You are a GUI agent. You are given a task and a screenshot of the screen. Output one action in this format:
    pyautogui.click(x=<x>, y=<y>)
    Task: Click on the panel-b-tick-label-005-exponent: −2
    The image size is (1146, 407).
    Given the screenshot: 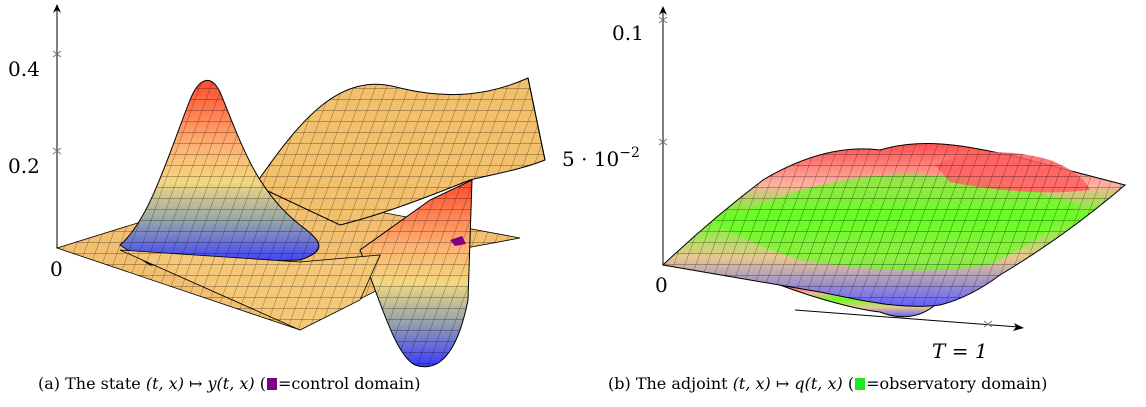 What is the action you would take?
    pyautogui.click(x=629, y=153)
    